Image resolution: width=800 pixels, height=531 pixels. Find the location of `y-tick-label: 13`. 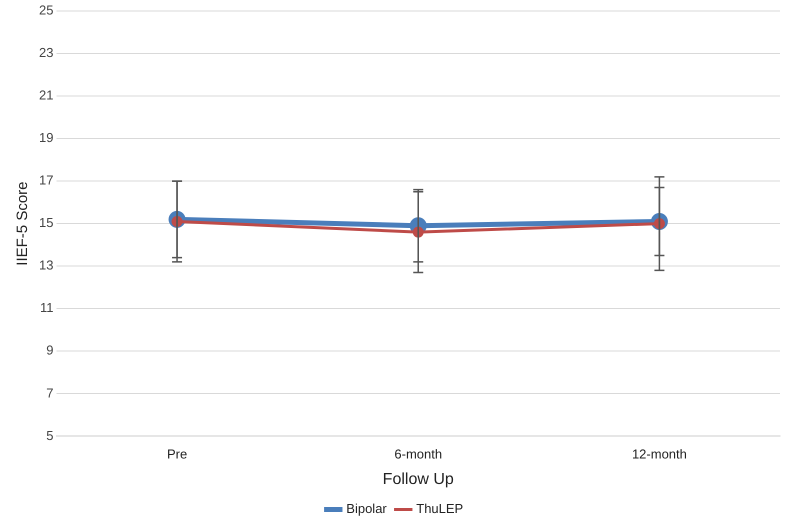

y-tick-label: 13 is located at coordinates (46, 265).